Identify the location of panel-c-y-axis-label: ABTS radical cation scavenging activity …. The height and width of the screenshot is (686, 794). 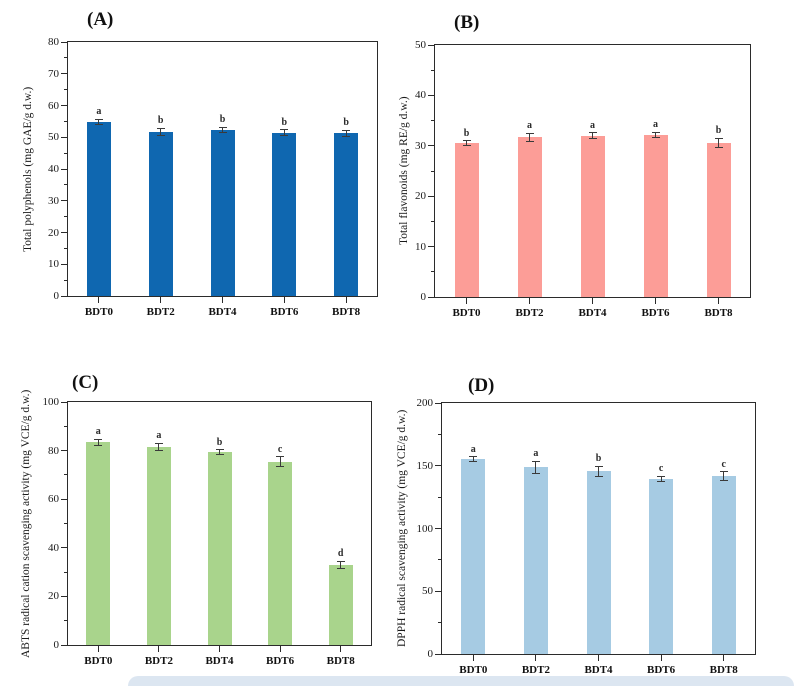
(26, 523).